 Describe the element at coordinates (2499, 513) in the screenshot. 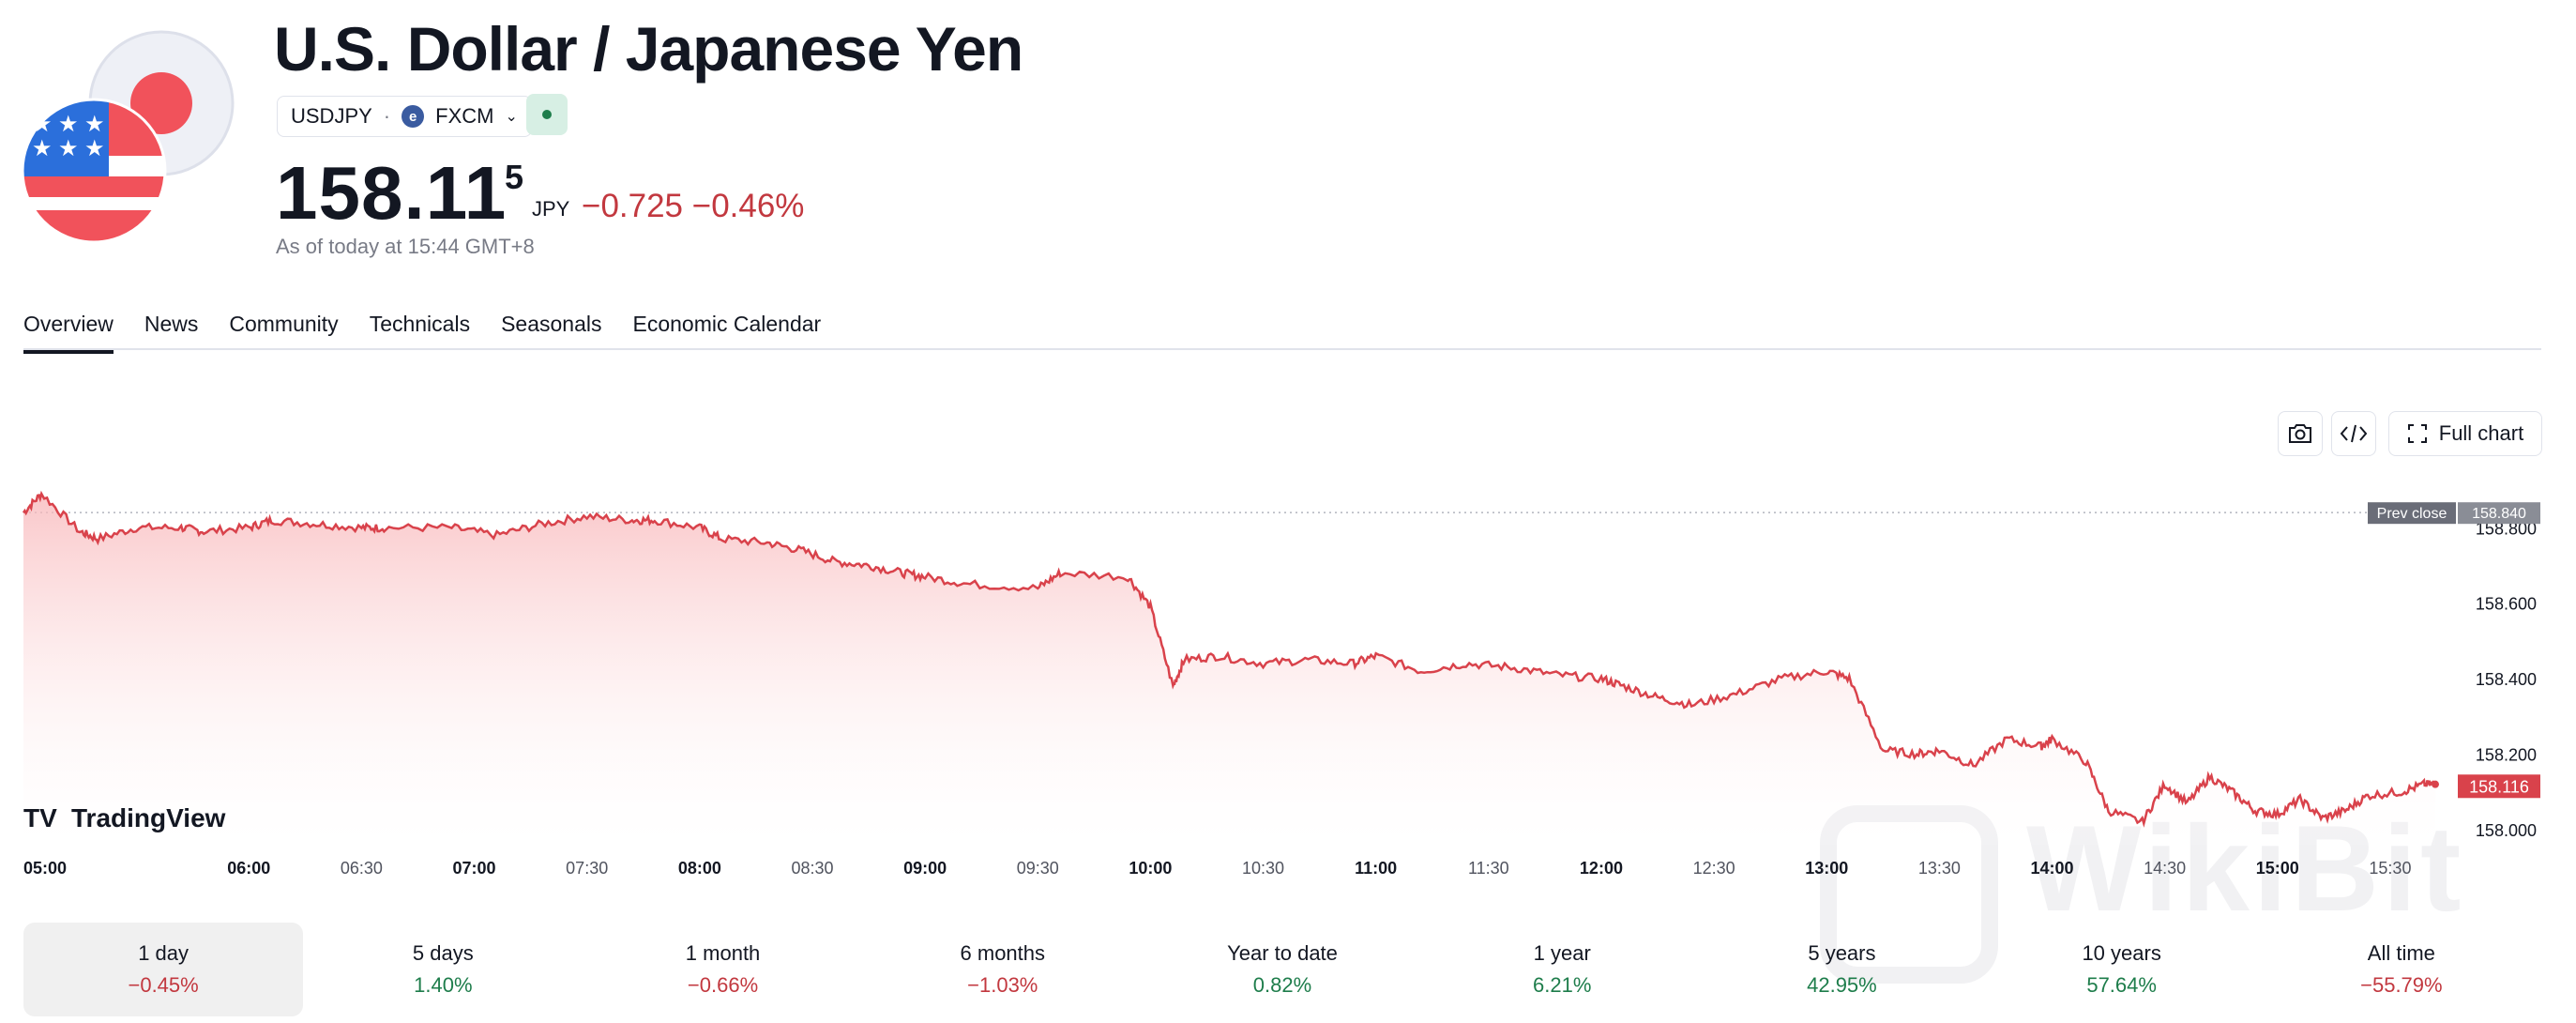

I see `prev-close-value-bg` at that location.